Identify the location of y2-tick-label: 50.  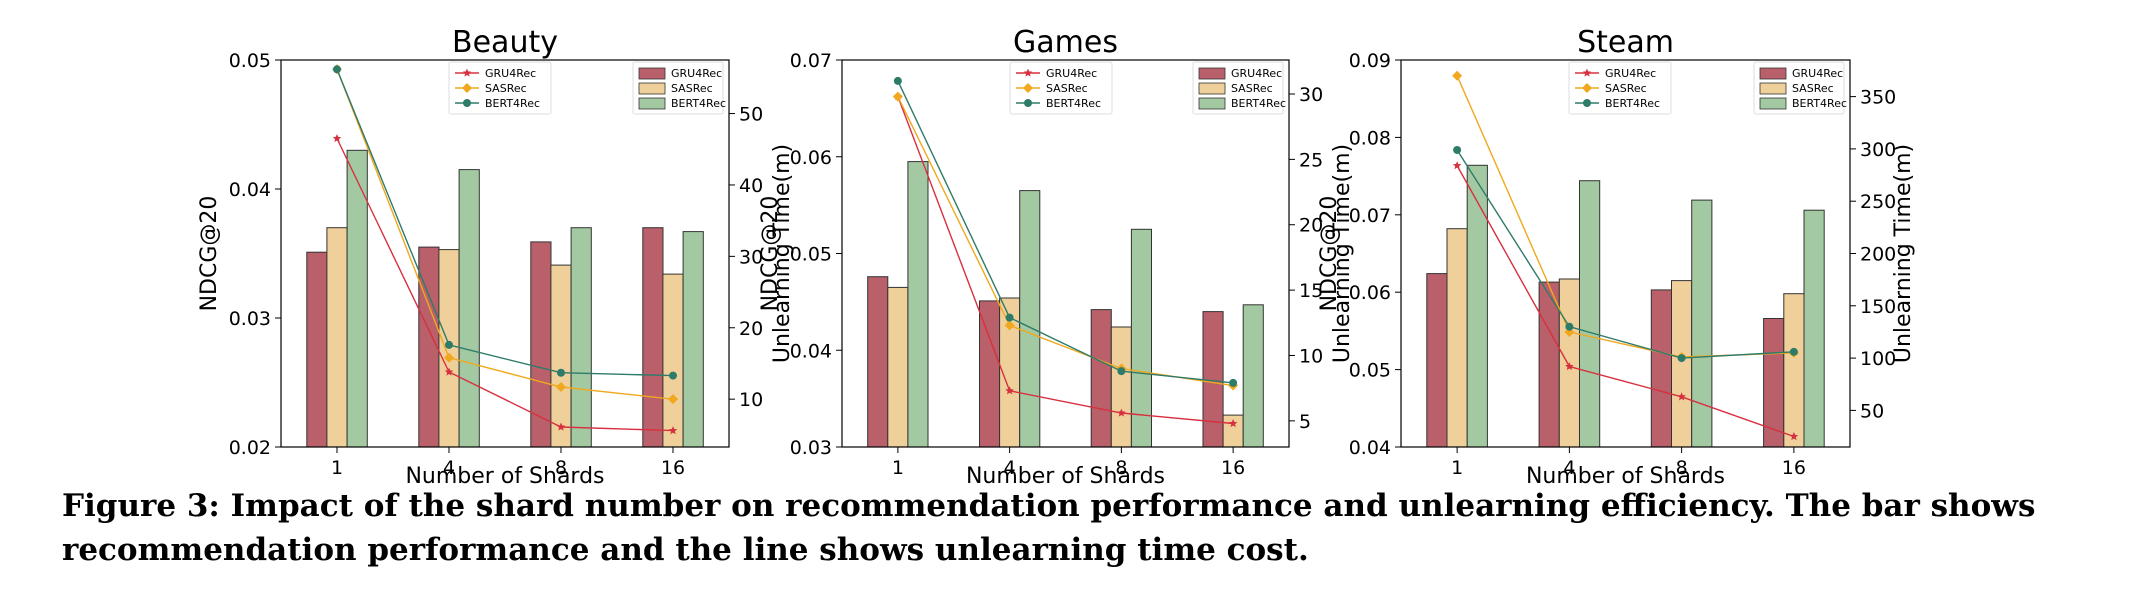
(1872, 411).